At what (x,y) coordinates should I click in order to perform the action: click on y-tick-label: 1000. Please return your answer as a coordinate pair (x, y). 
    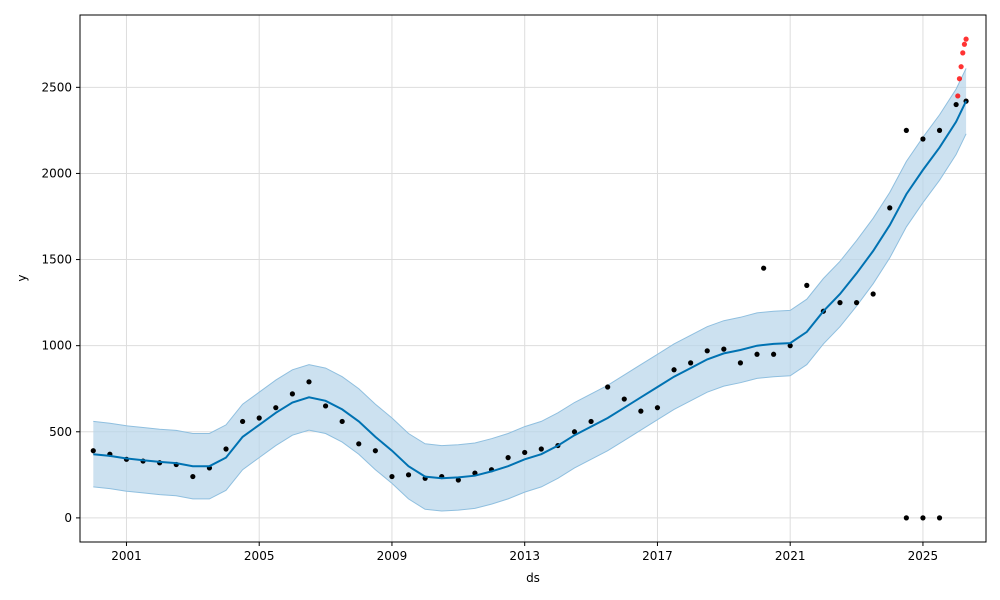
    Looking at the image, I should click on (56, 346).